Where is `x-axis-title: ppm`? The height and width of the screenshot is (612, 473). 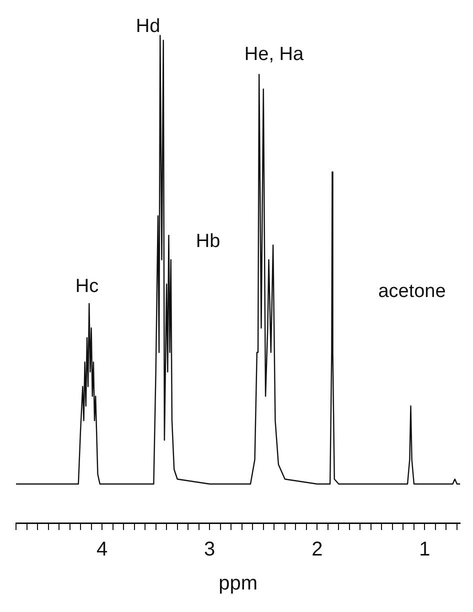
x-axis-title: ppm is located at coordinates (238, 583).